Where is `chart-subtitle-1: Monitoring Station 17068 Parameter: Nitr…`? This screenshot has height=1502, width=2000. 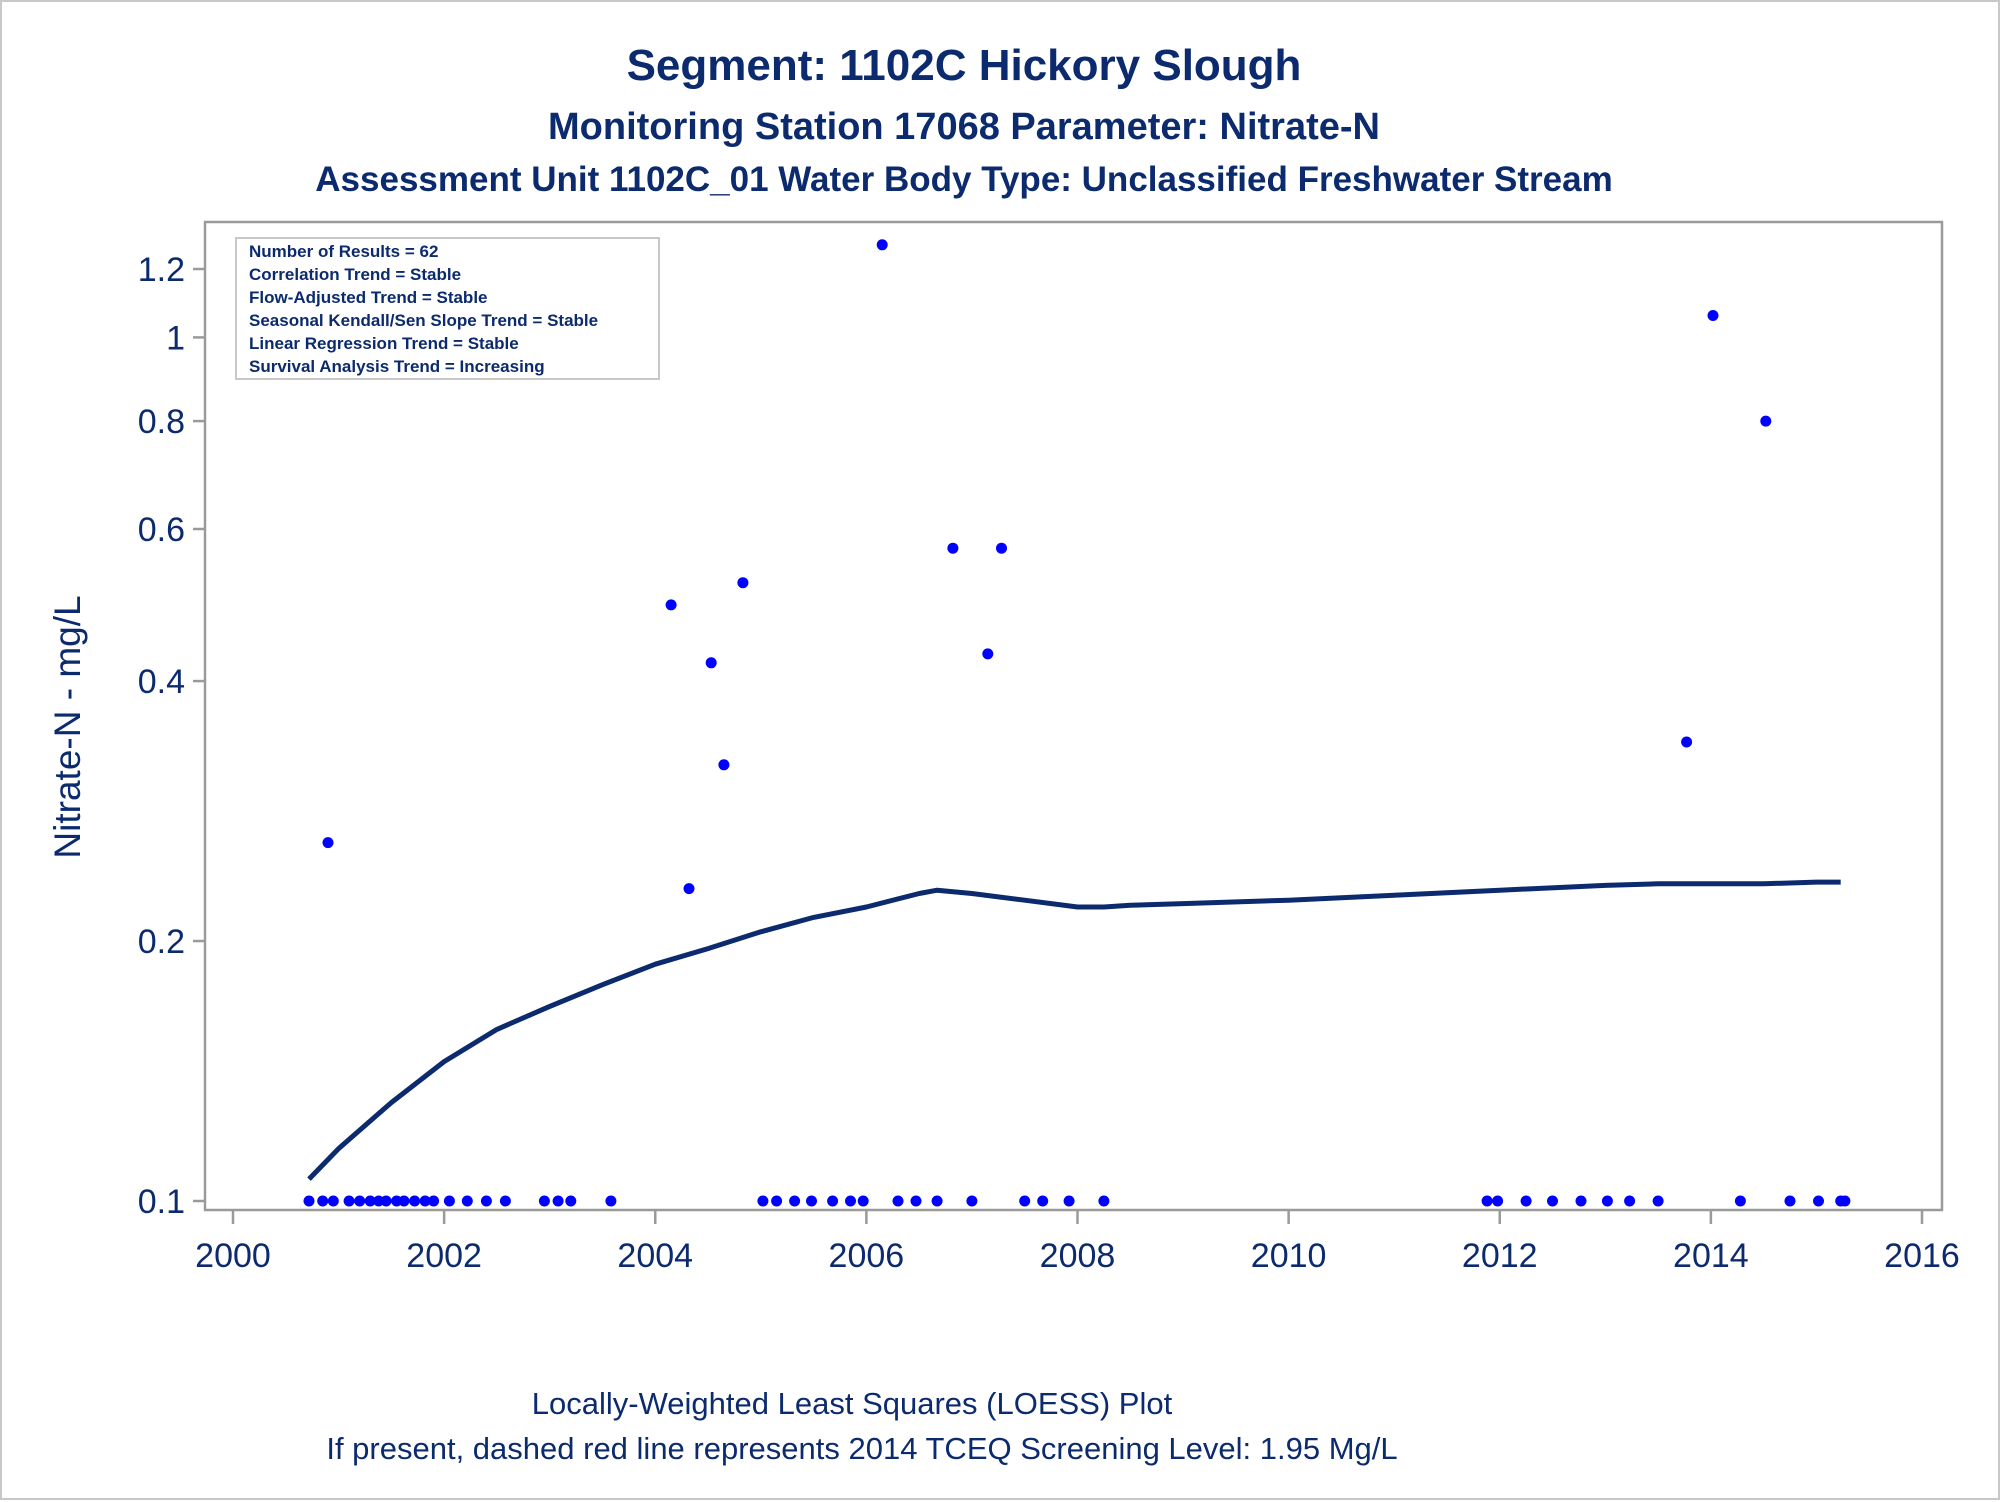
chart-subtitle-1: Monitoring Station 17068 Parameter: Nitr… is located at coordinates (964, 127).